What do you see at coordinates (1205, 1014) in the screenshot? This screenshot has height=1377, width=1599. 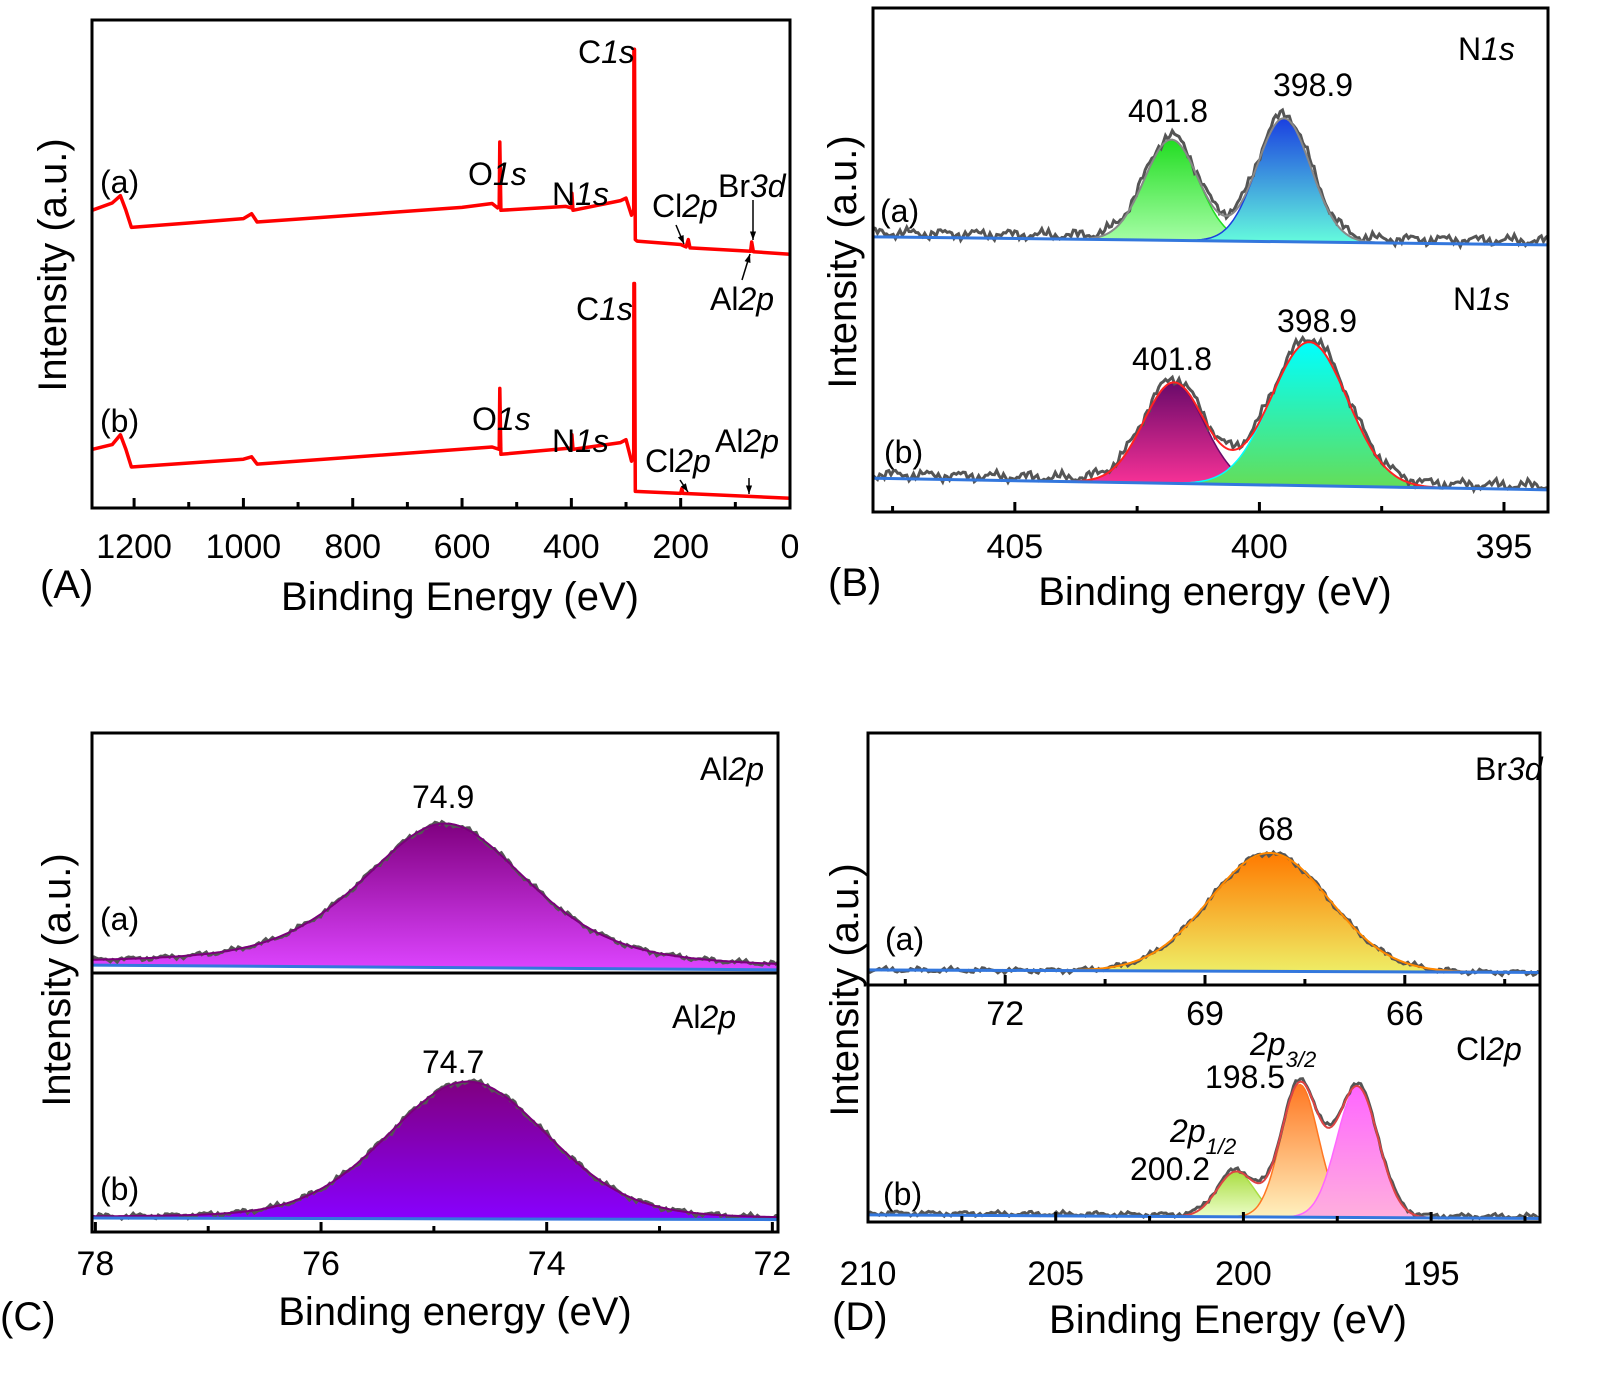 I see `x-tick-label: 69` at bounding box center [1205, 1014].